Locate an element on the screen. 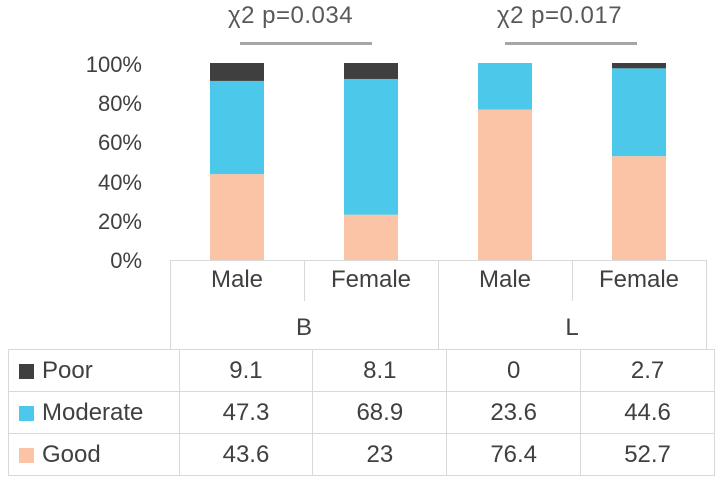  table-cell: 43.6 is located at coordinates (246, 454).